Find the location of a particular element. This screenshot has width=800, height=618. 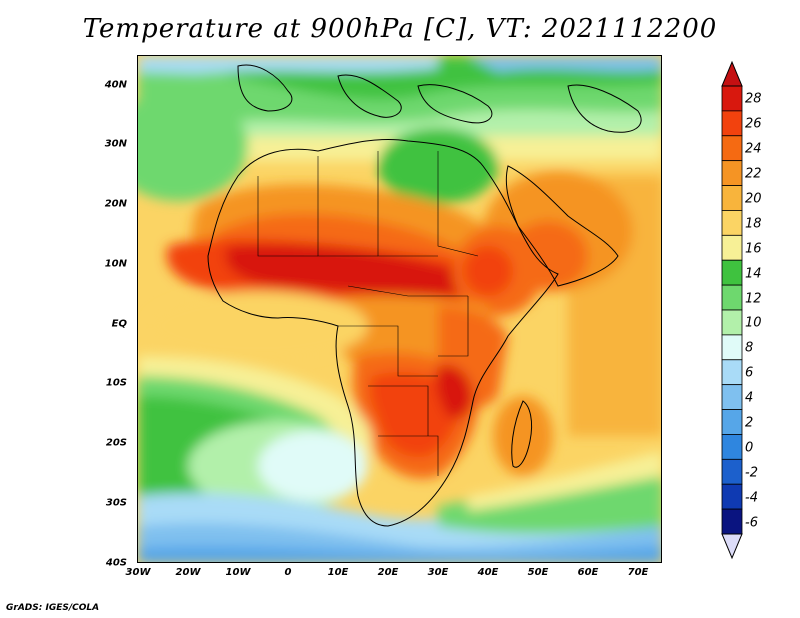

colorbar-label: 8 is located at coordinates (749, 348).